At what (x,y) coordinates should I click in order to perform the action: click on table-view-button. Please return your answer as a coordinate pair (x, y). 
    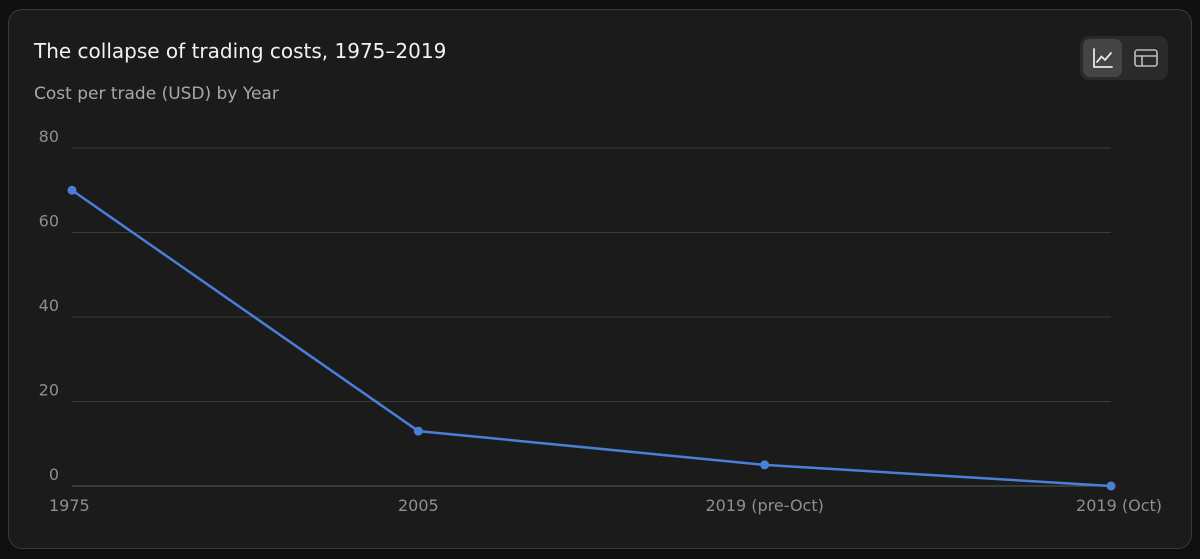
    Looking at the image, I should click on (1145, 58).